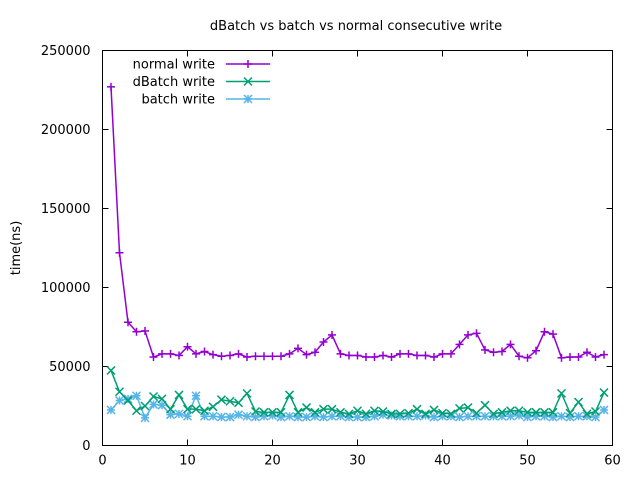  I want to click on legend-label: normal write, so click(174, 65).